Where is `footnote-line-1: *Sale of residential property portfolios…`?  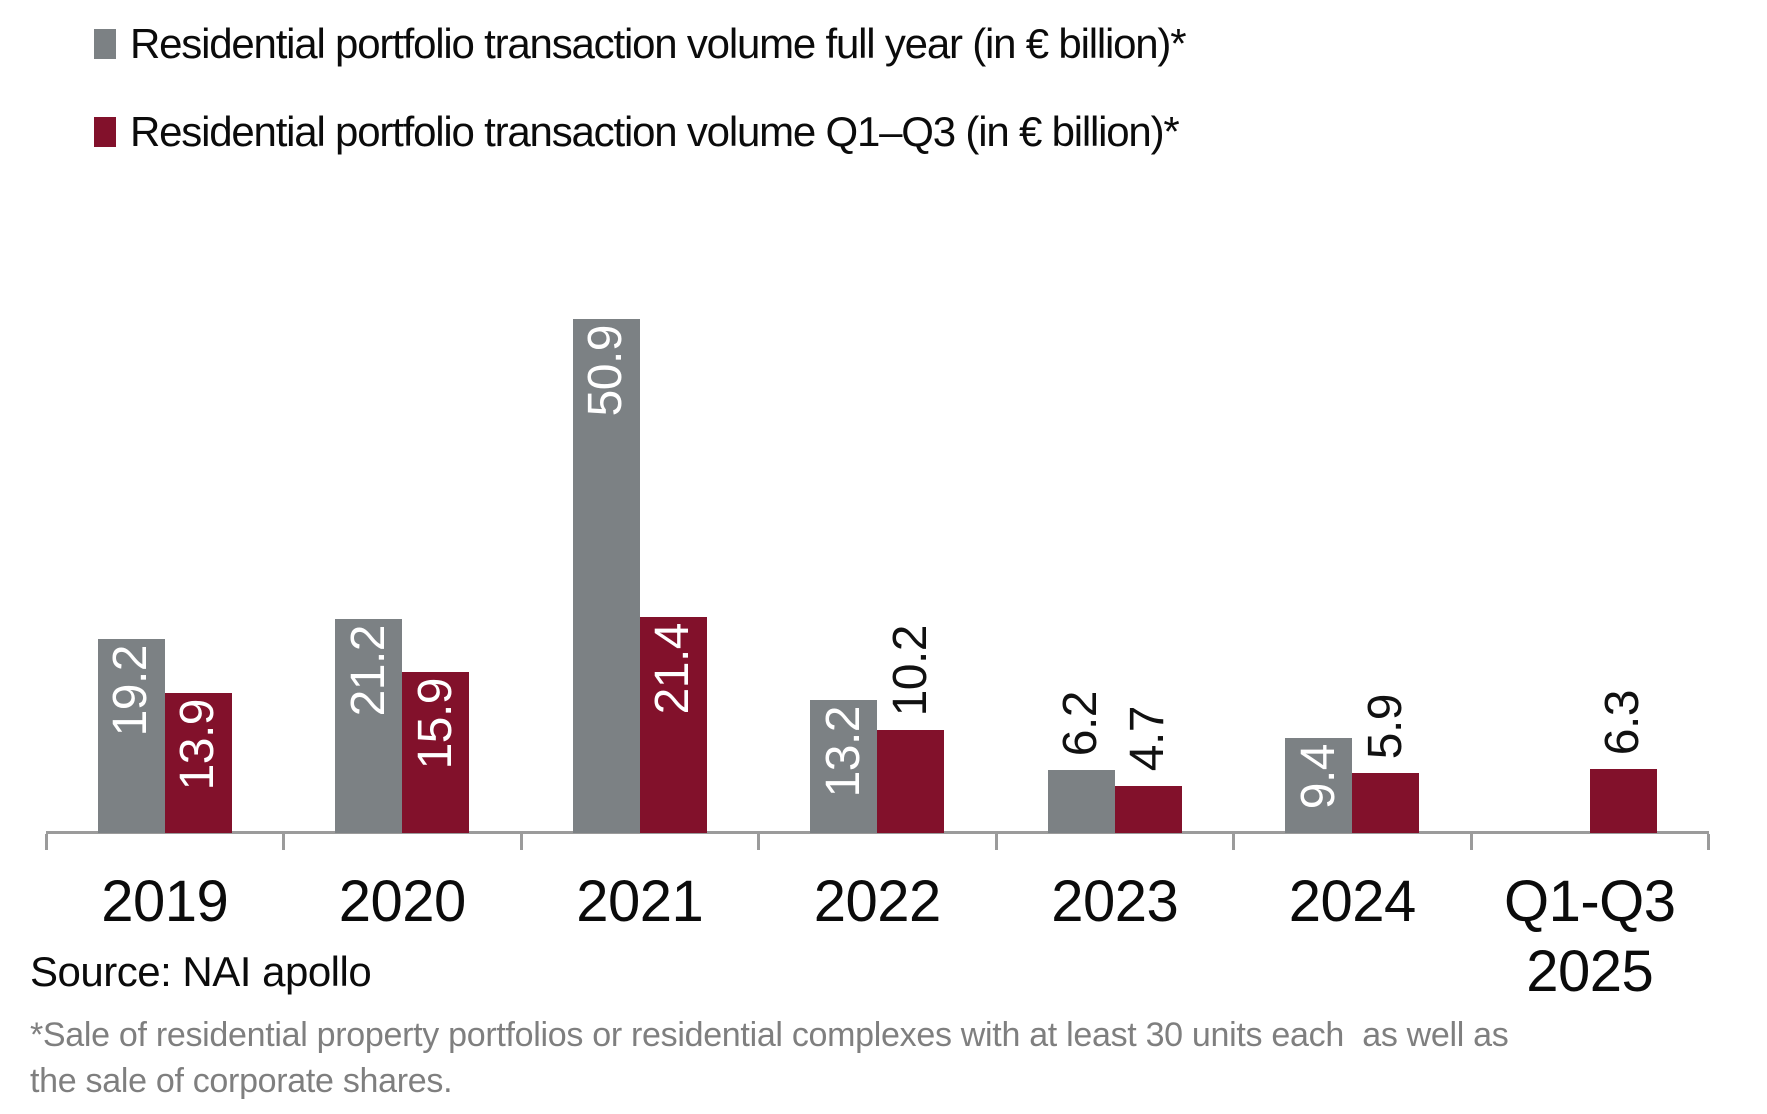
footnote-line-1: *Sale of residential property portfolios… is located at coordinates (769, 1035).